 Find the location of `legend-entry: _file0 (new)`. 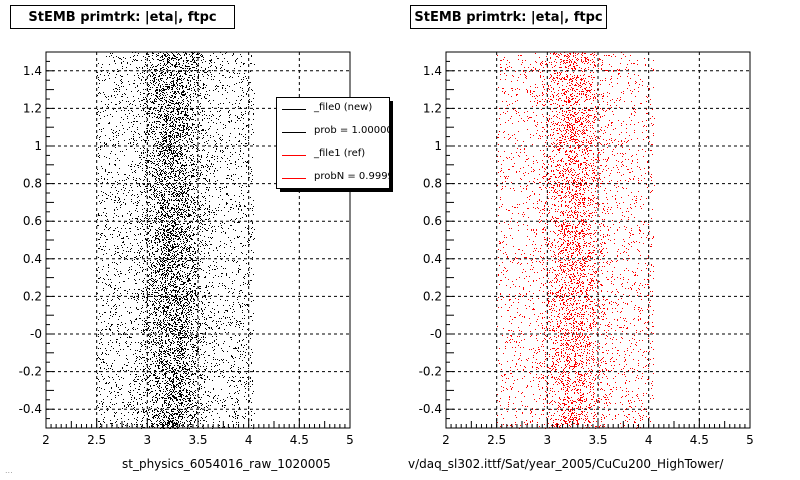

legend-entry: _file0 (new) is located at coordinates (333, 109).